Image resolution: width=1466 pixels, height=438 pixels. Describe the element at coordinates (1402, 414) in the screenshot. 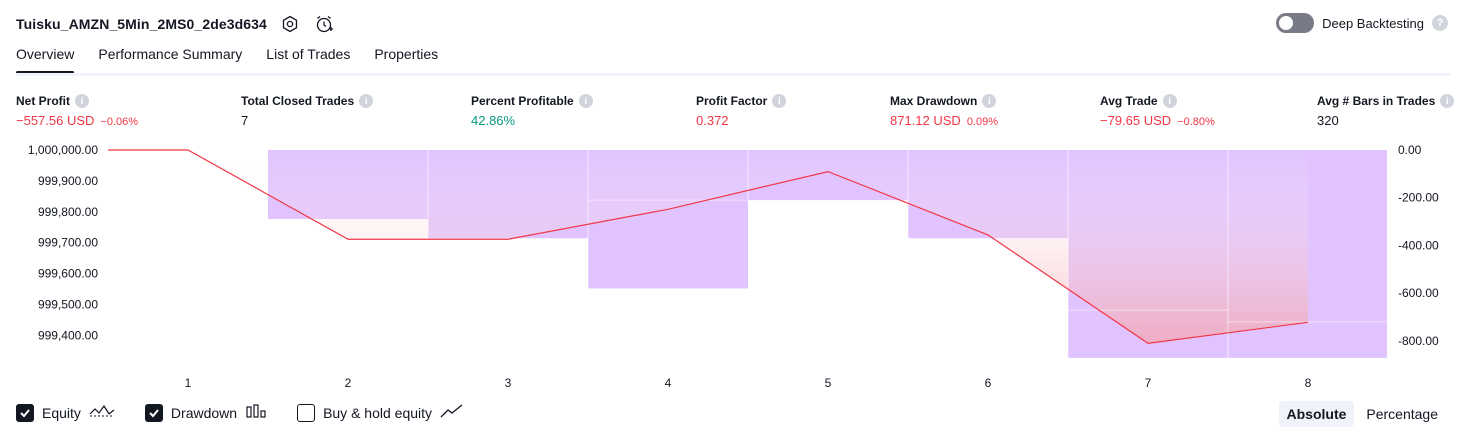

I see `percentage-button: Percentage` at that location.